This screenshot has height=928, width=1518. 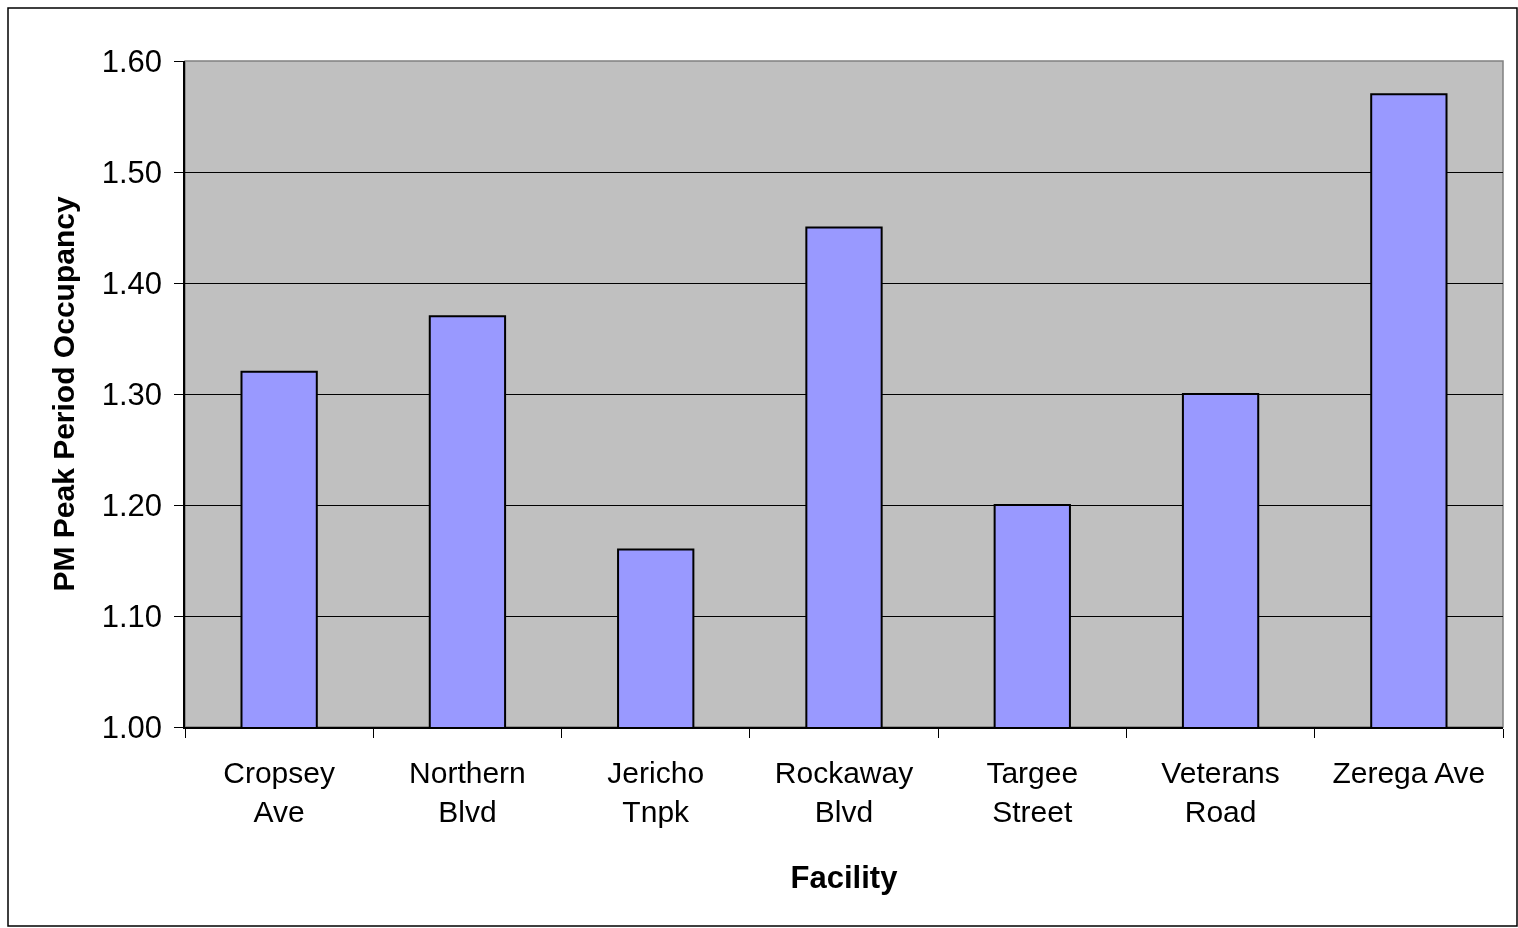 I want to click on y-tick-label: 1.00, so click(x=132, y=727).